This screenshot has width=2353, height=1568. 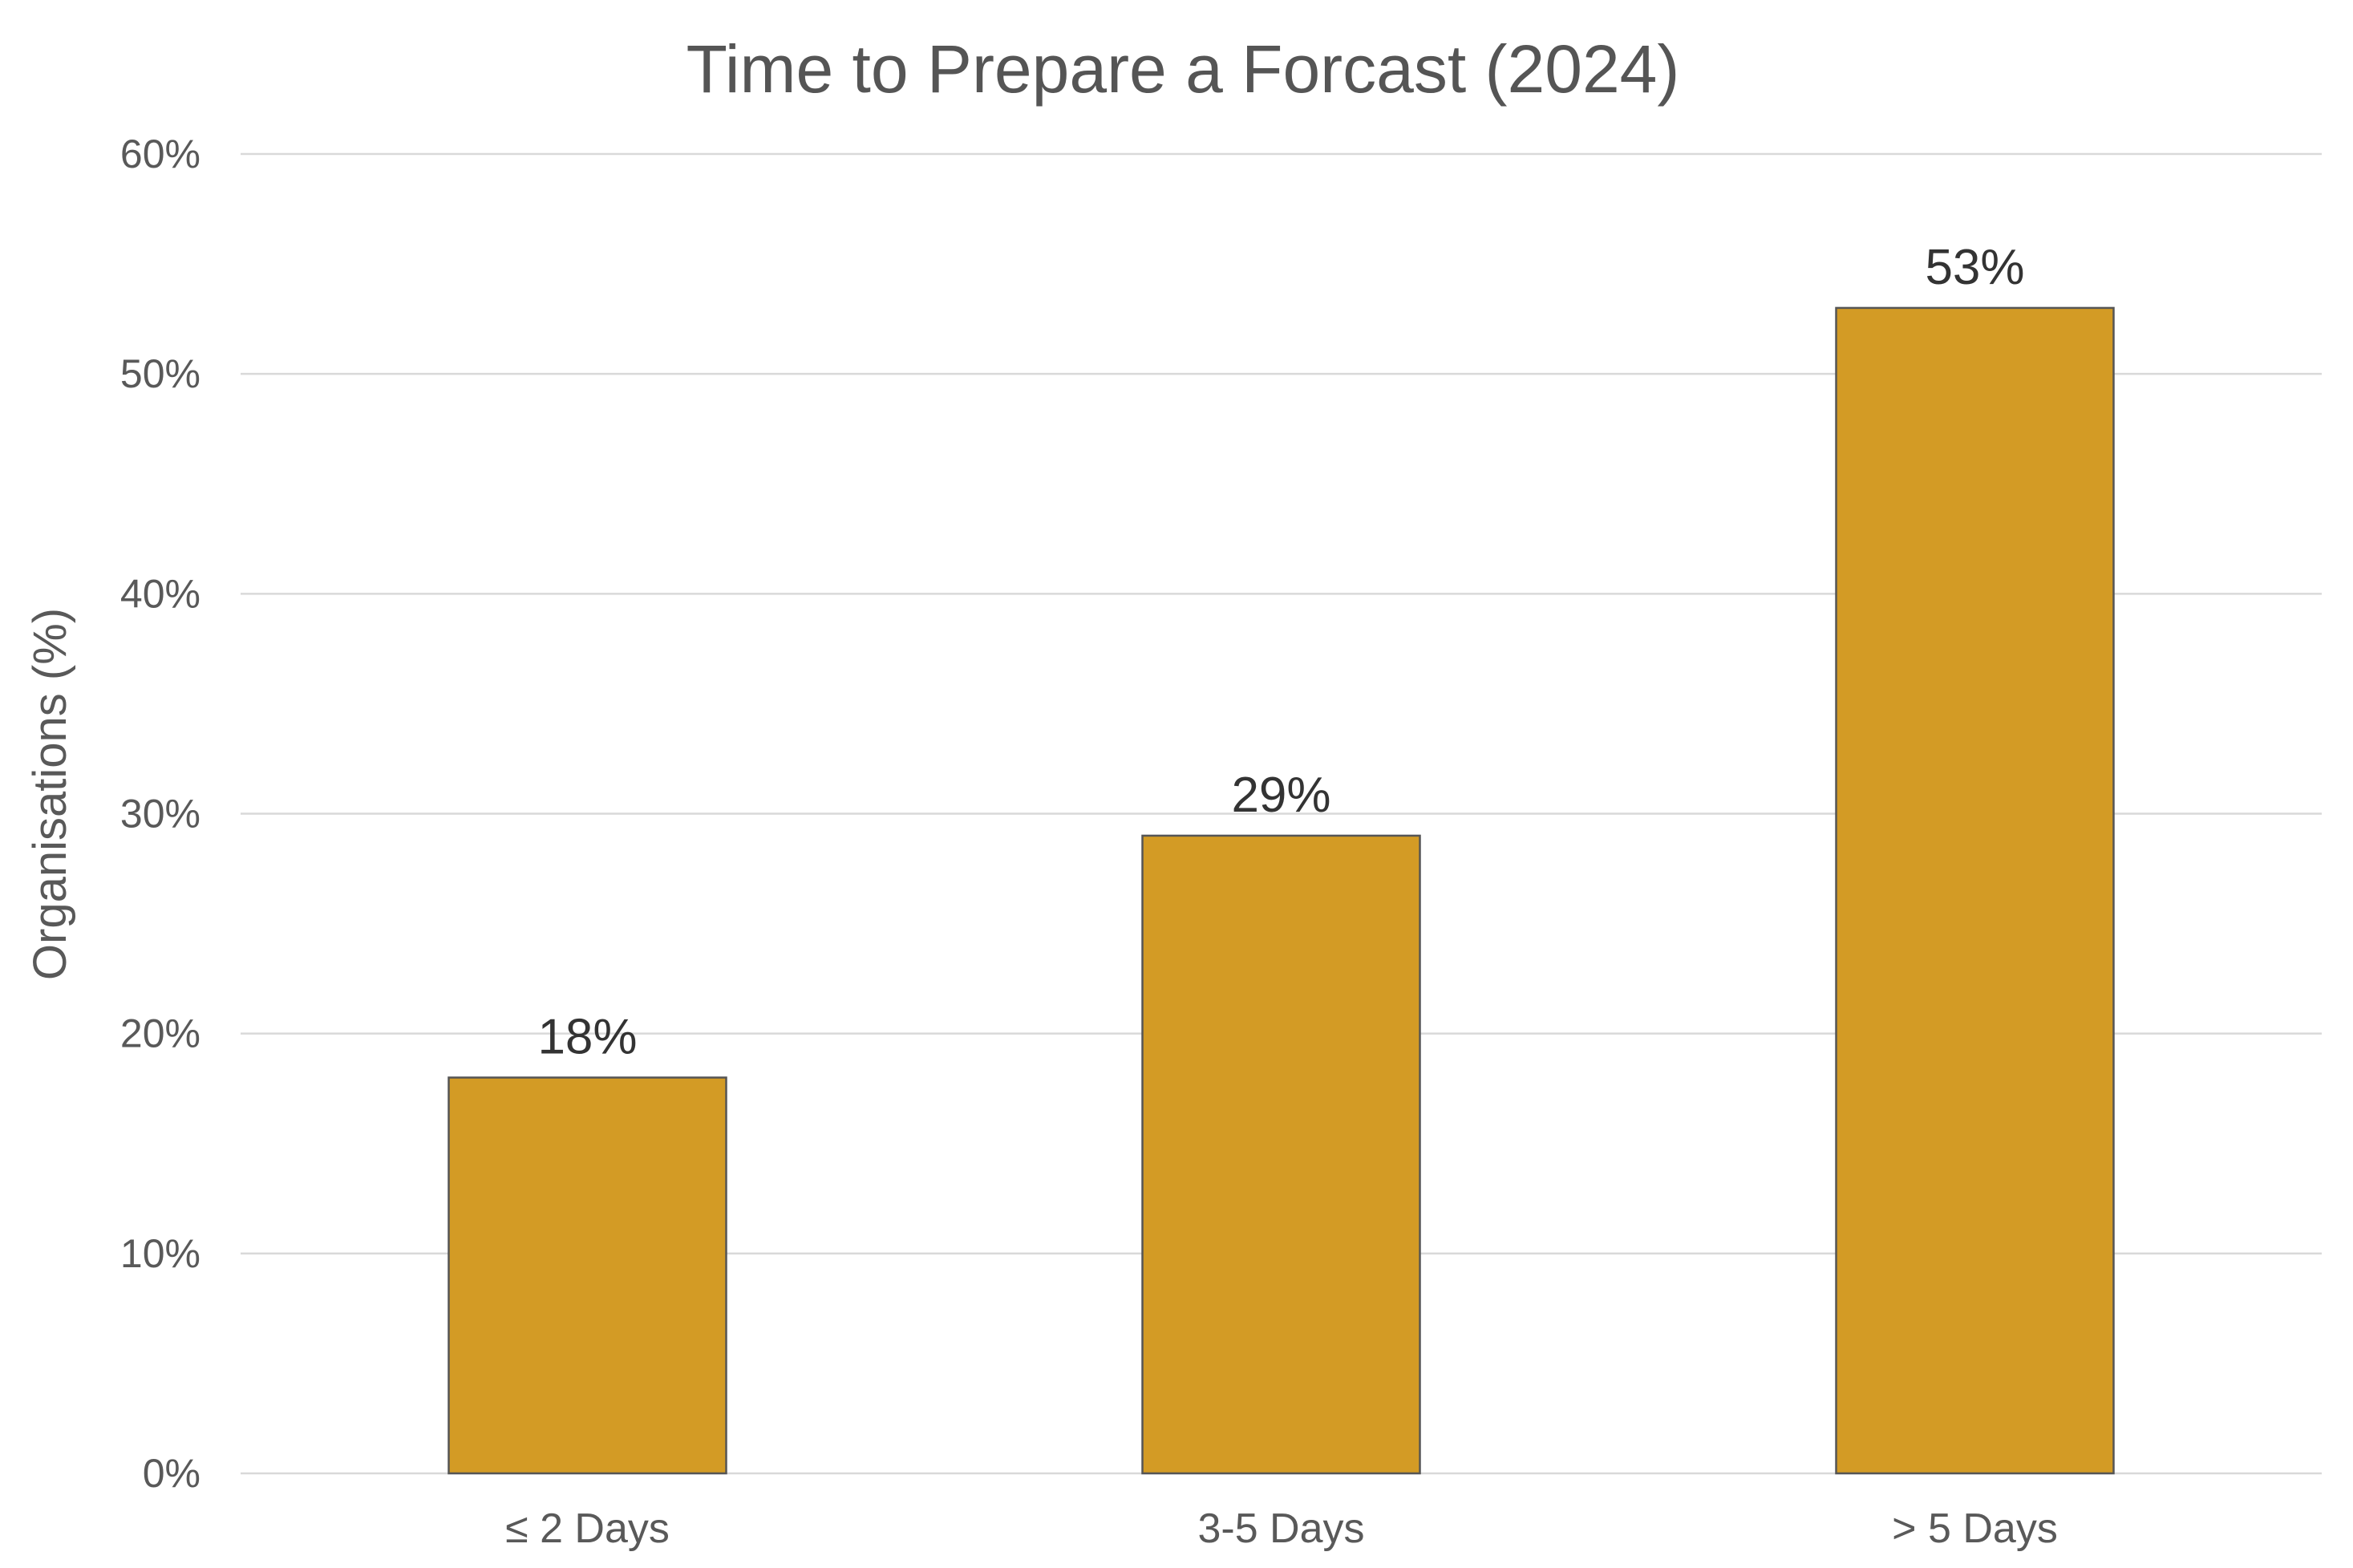 I want to click on y-axis-title: Organisations (%), so click(x=50, y=794).